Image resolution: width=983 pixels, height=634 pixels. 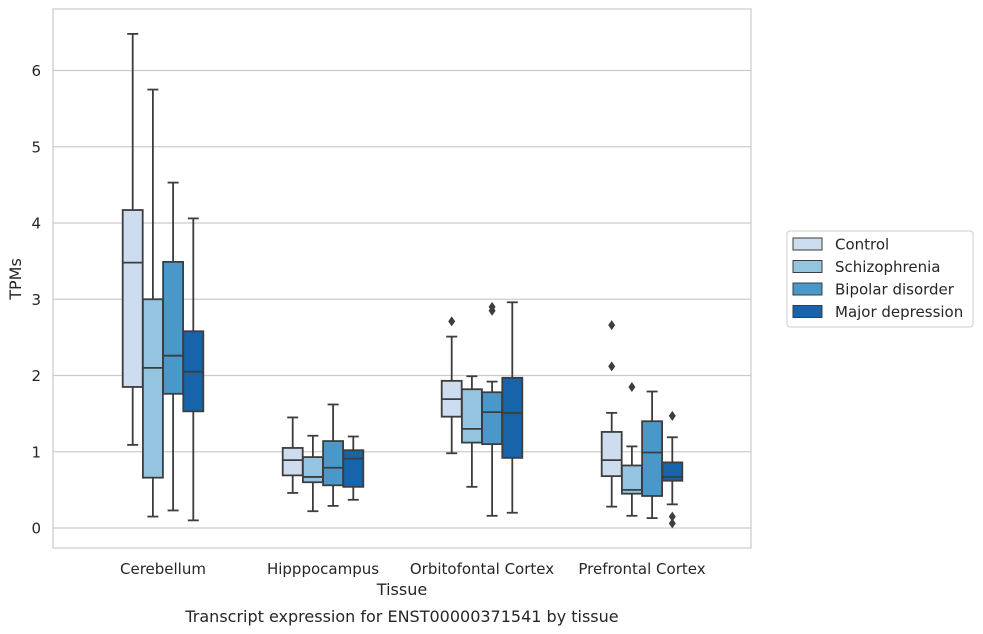 I want to click on x-tick-label: Hipppocampus, so click(x=323, y=569).